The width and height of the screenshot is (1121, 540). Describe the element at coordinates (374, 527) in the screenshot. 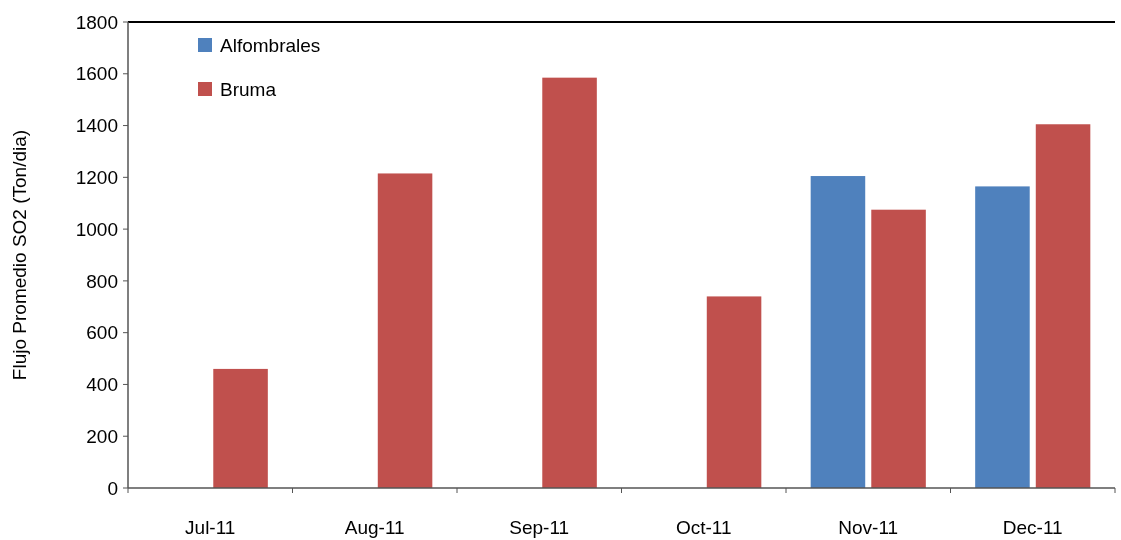

I see `x-tick-label: Aug-11` at that location.